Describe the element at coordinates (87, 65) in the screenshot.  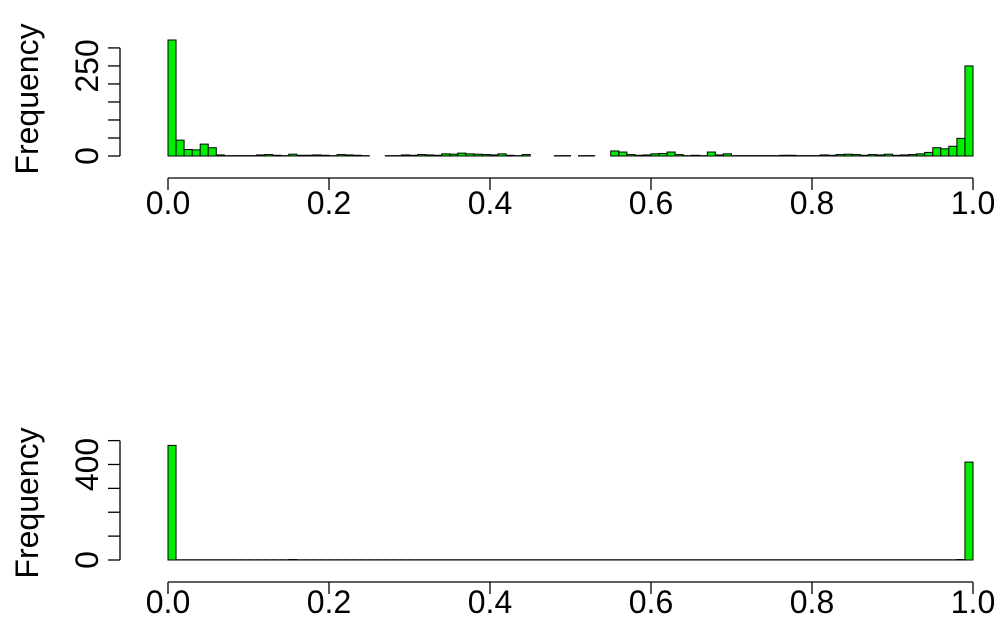
I see `y-tick-label: 250` at that location.